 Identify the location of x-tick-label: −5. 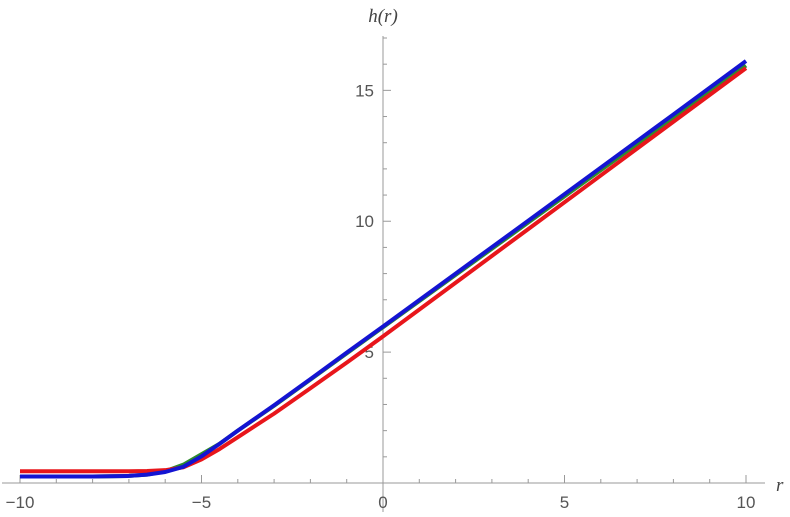
(201, 502).